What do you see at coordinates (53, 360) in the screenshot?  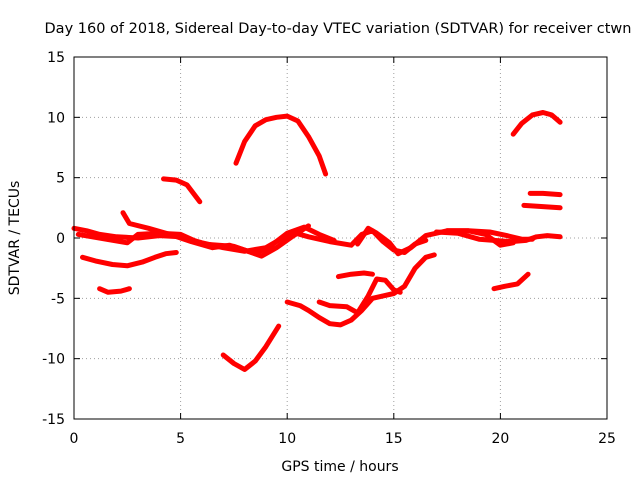 I see `y-tick-label: -10` at bounding box center [53, 360].